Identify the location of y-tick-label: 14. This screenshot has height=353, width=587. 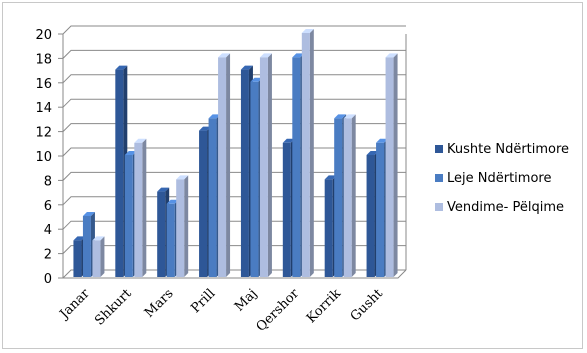
(43, 108).